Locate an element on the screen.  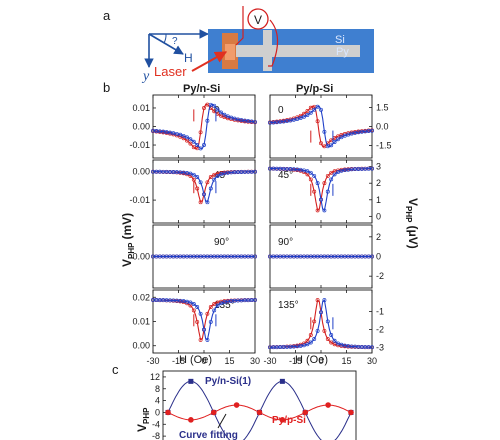
right-y-axis-title: VPHP (μV) is located at coordinates (412, 223).